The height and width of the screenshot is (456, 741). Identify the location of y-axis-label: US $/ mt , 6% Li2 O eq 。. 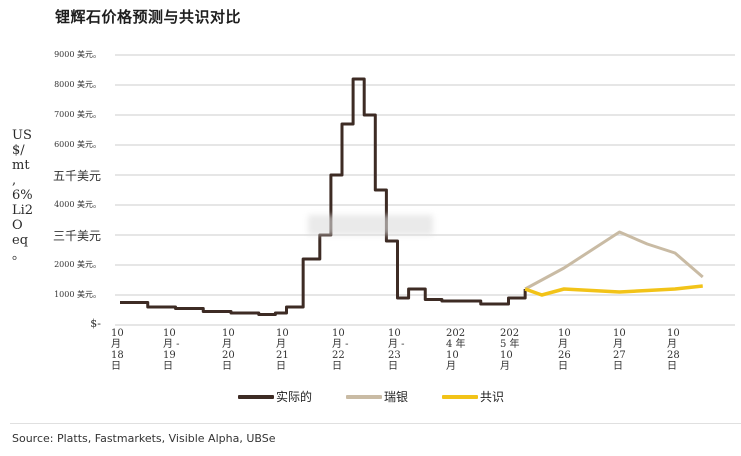
(23, 195).